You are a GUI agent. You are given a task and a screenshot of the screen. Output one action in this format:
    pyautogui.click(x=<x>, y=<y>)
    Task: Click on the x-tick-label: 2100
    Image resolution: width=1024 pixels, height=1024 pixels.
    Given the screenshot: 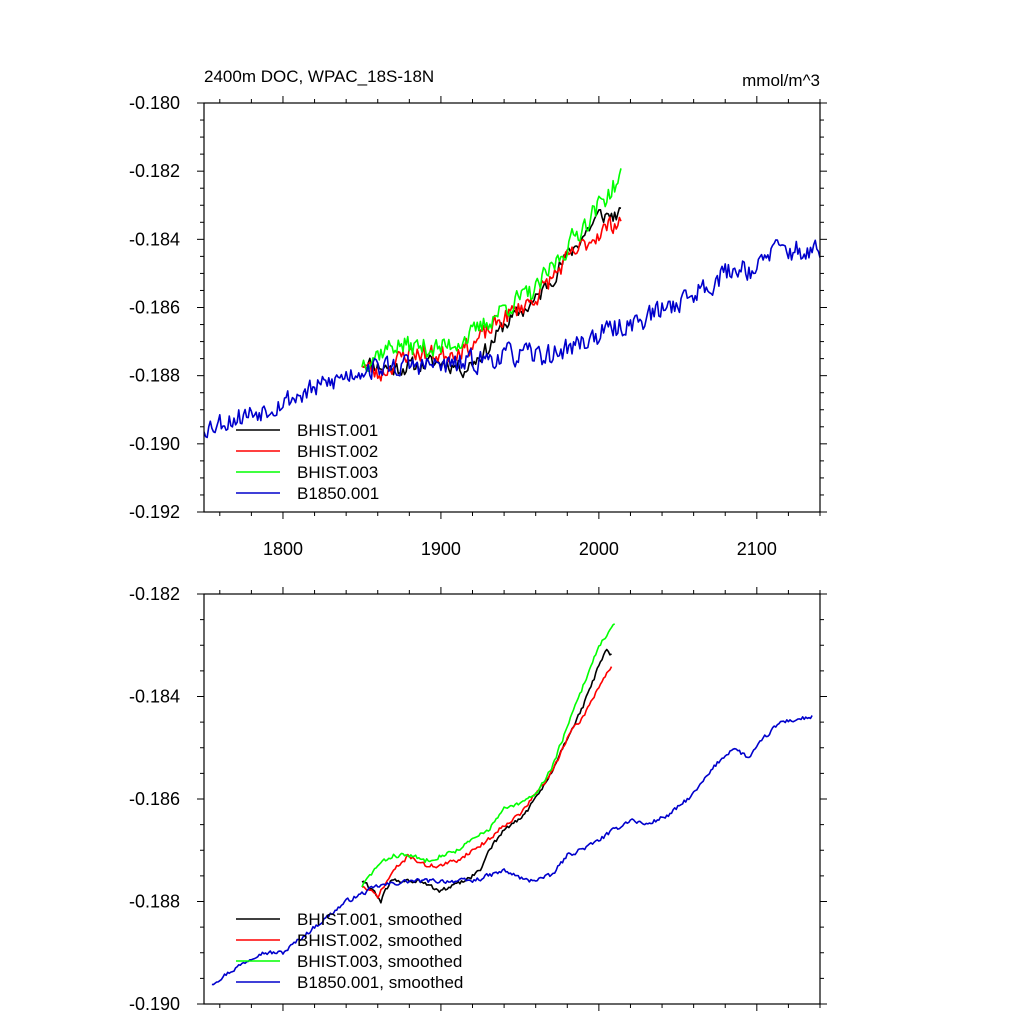 What is the action you would take?
    pyautogui.click(x=757, y=549)
    